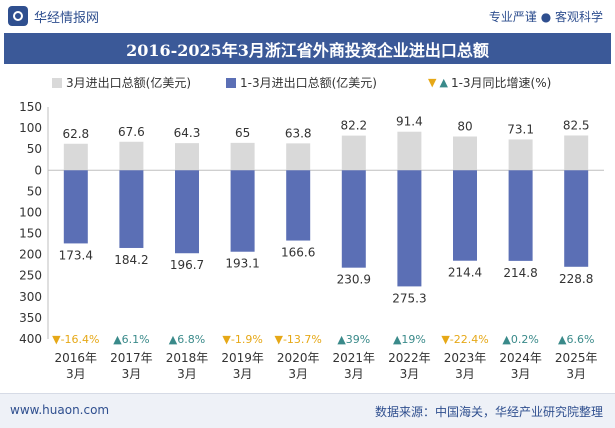 This screenshot has height=428, width=615. I want to click on growth-label: ▲19%, so click(409, 339).